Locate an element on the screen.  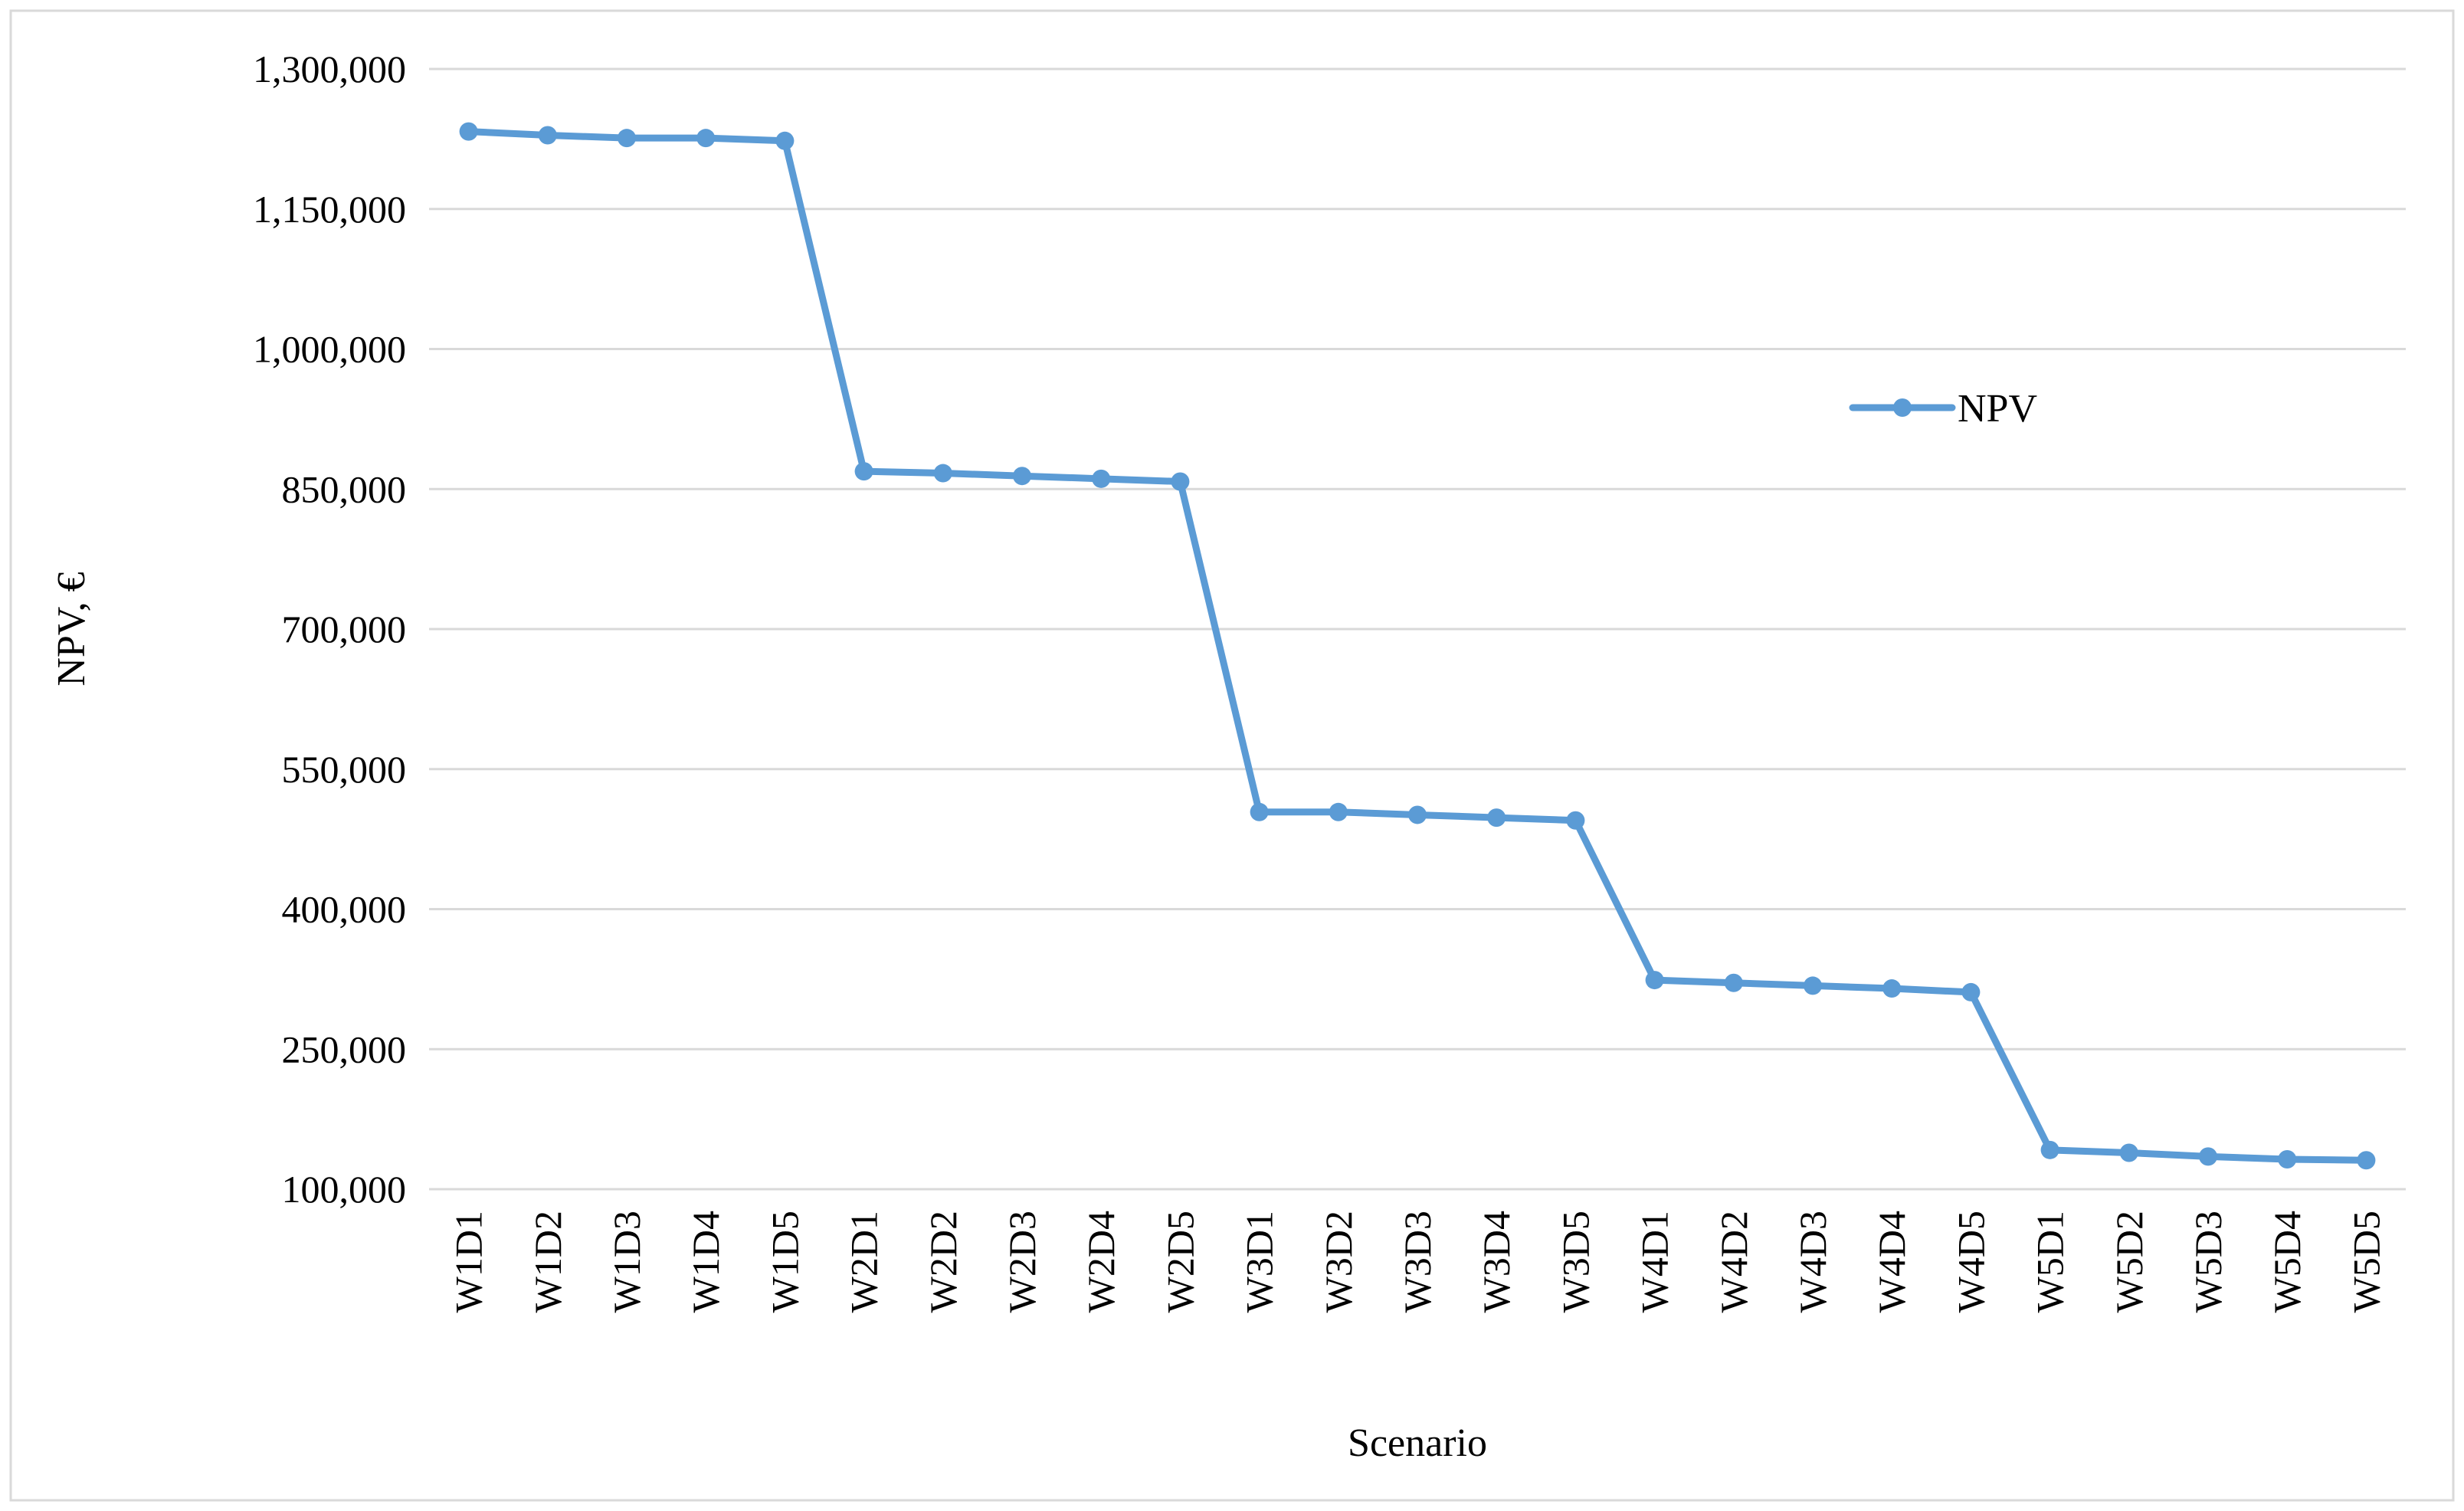
x-tick-label: W4D5 is located at coordinates (1970, 1262).